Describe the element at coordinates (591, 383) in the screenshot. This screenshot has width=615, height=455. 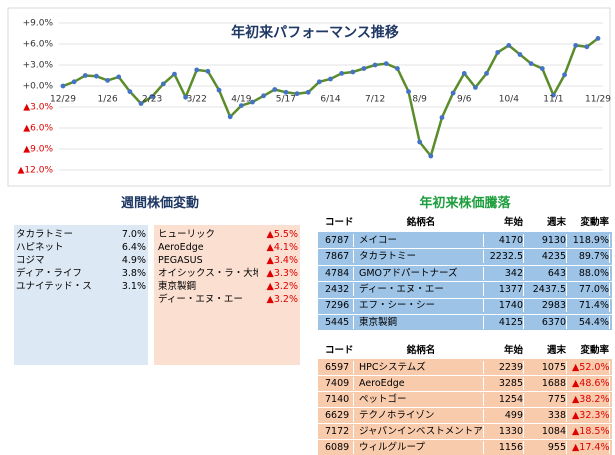
I see `table-cell: ▲48.6%` at that location.